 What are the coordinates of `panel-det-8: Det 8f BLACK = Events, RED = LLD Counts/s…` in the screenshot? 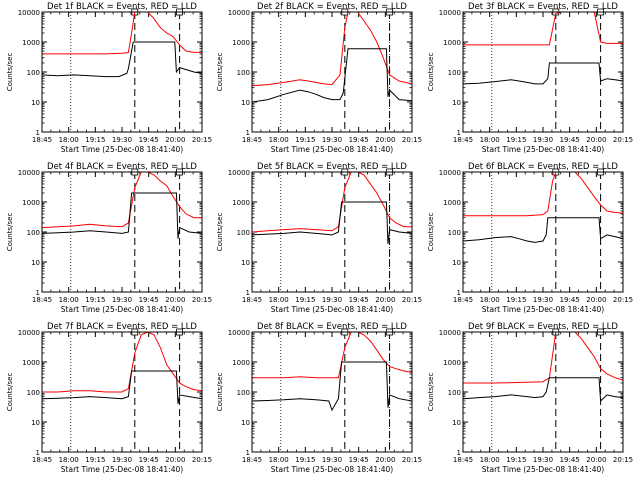 It's located at (319, 398).